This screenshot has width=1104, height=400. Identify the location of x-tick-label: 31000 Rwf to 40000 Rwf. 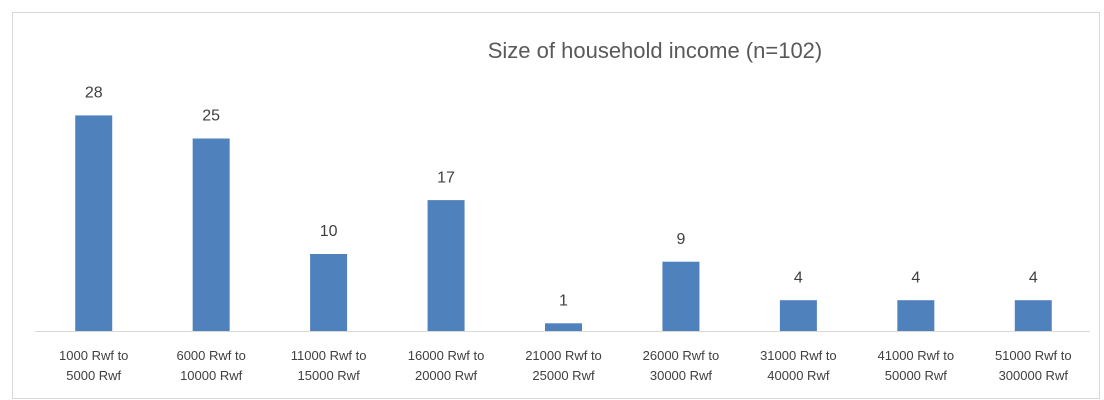
(798, 365).